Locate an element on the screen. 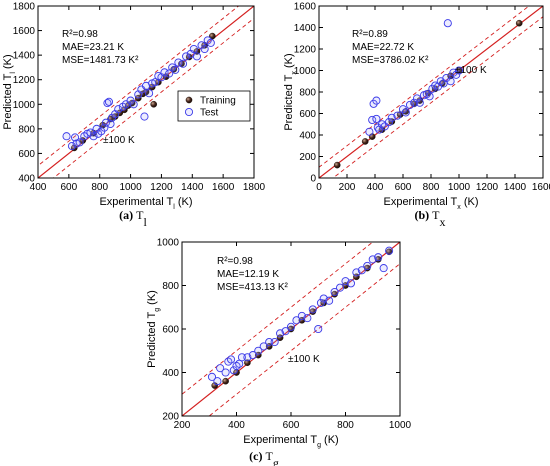 This screenshot has height=466, width=550. x-tick-label: 1200 is located at coordinates (161, 187).